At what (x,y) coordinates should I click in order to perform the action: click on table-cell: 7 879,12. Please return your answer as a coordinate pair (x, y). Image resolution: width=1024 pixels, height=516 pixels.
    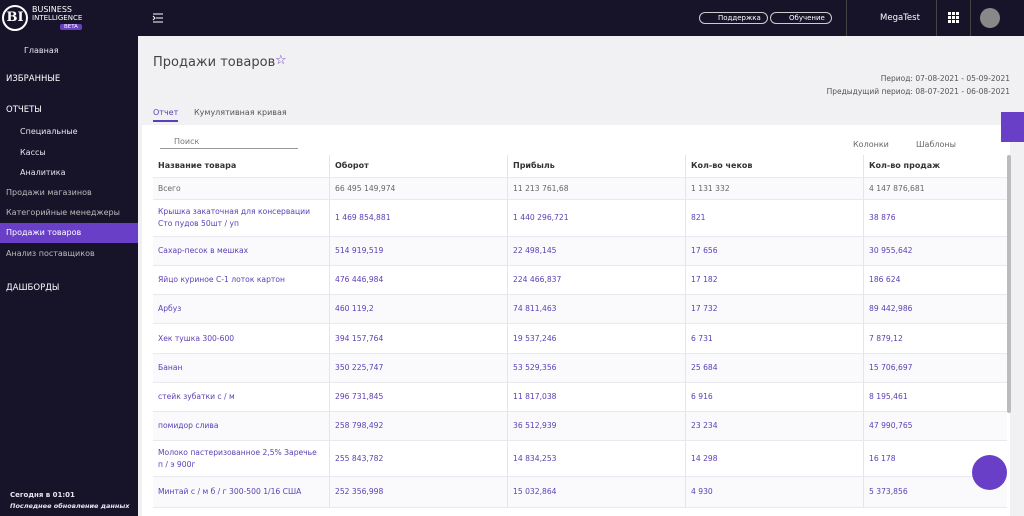
    Looking at the image, I should click on (886, 338).